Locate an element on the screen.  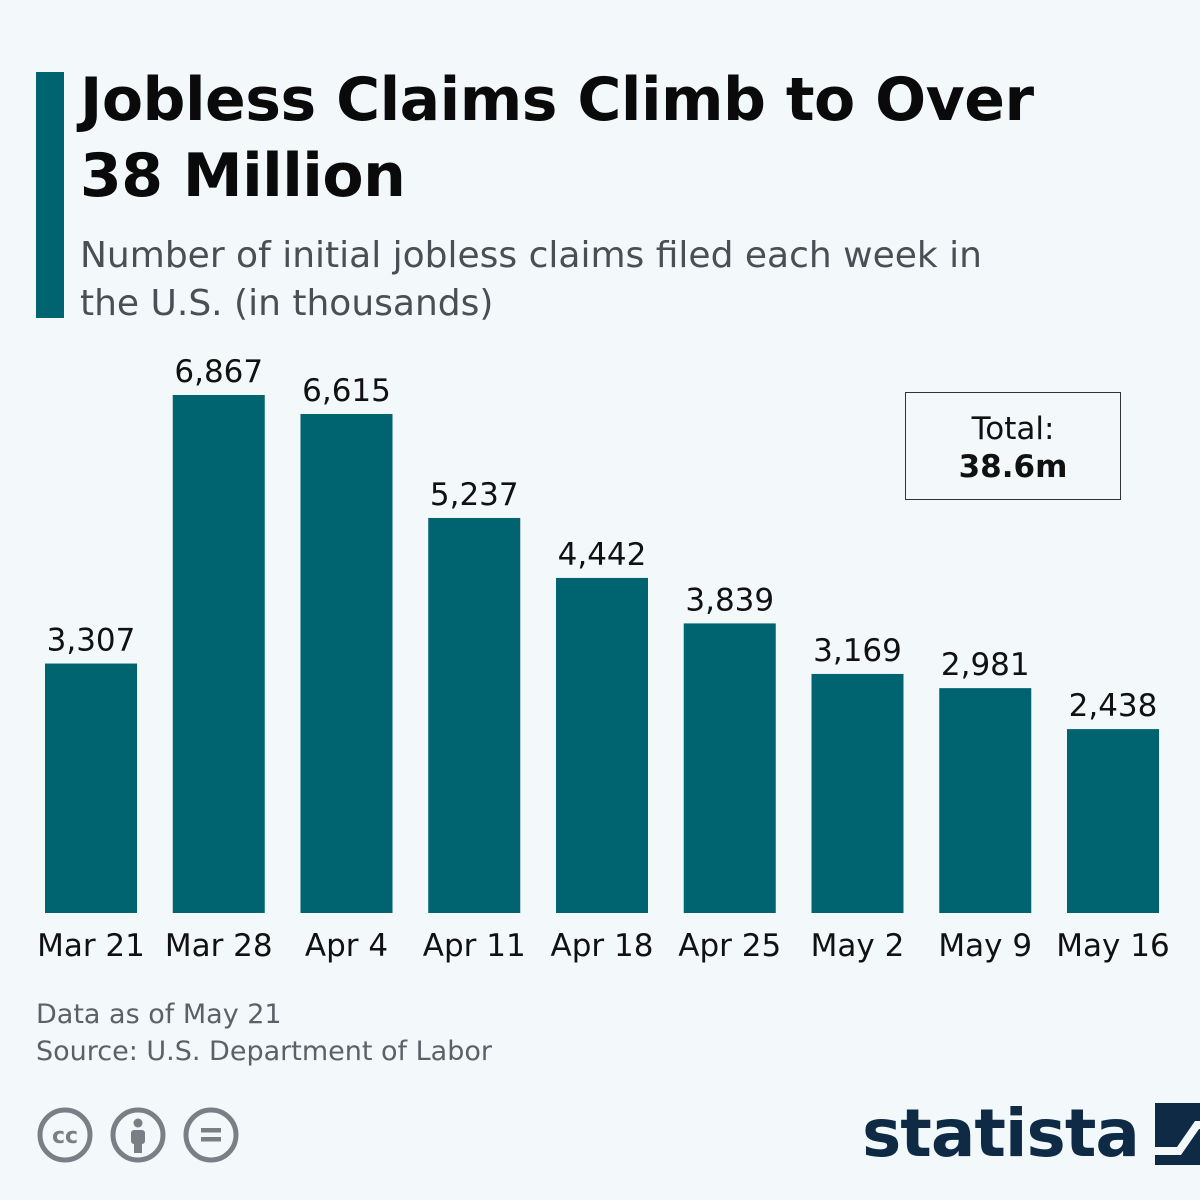
statista-logo: statista is located at coordinates (1031, 1134).